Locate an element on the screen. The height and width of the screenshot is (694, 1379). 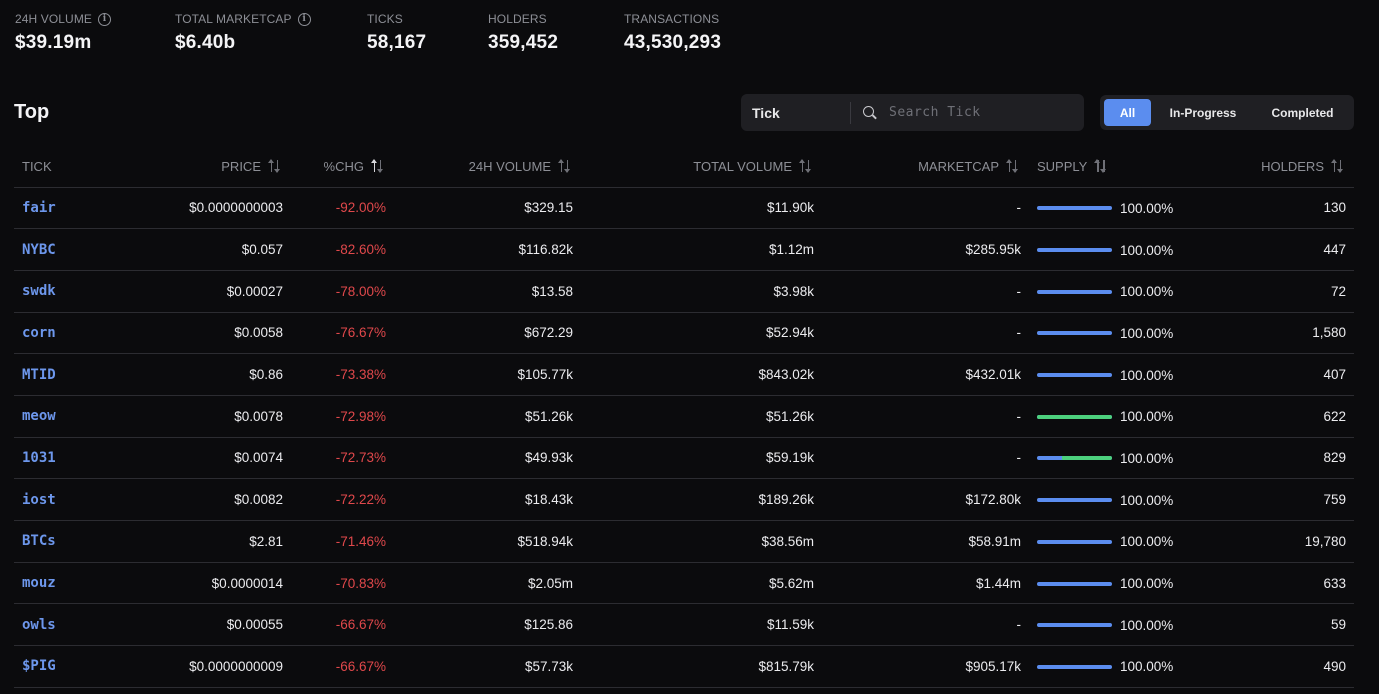
change-cell: -78.00% is located at coordinates (342, 291).